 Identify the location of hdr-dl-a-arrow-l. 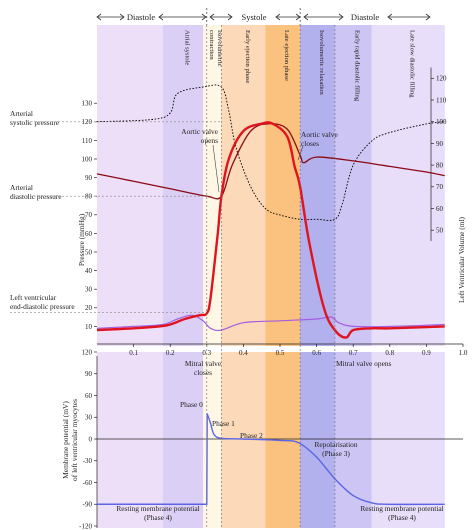
(99, 17).